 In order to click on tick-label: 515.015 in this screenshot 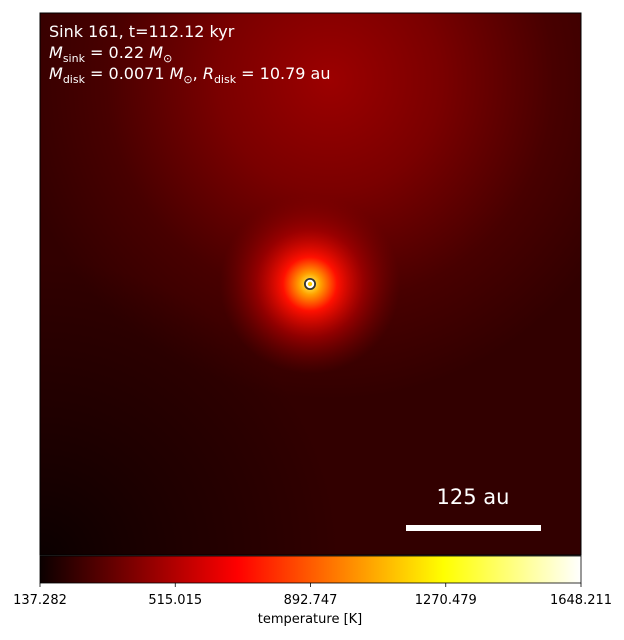, I will do `click(175, 600)`.